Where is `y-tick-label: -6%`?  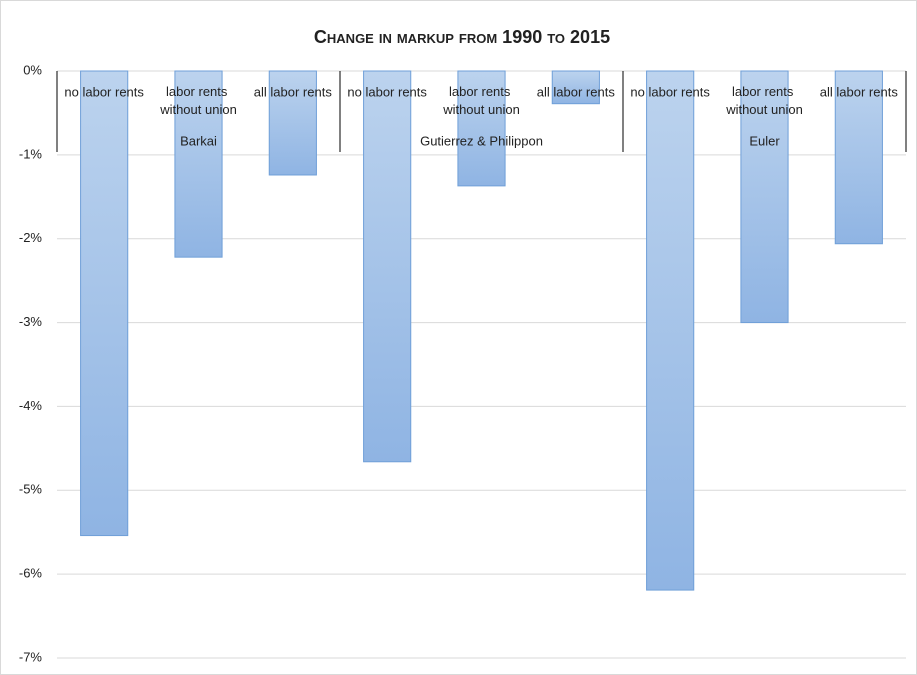 y-tick-label: -6% is located at coordinates (31, 573).